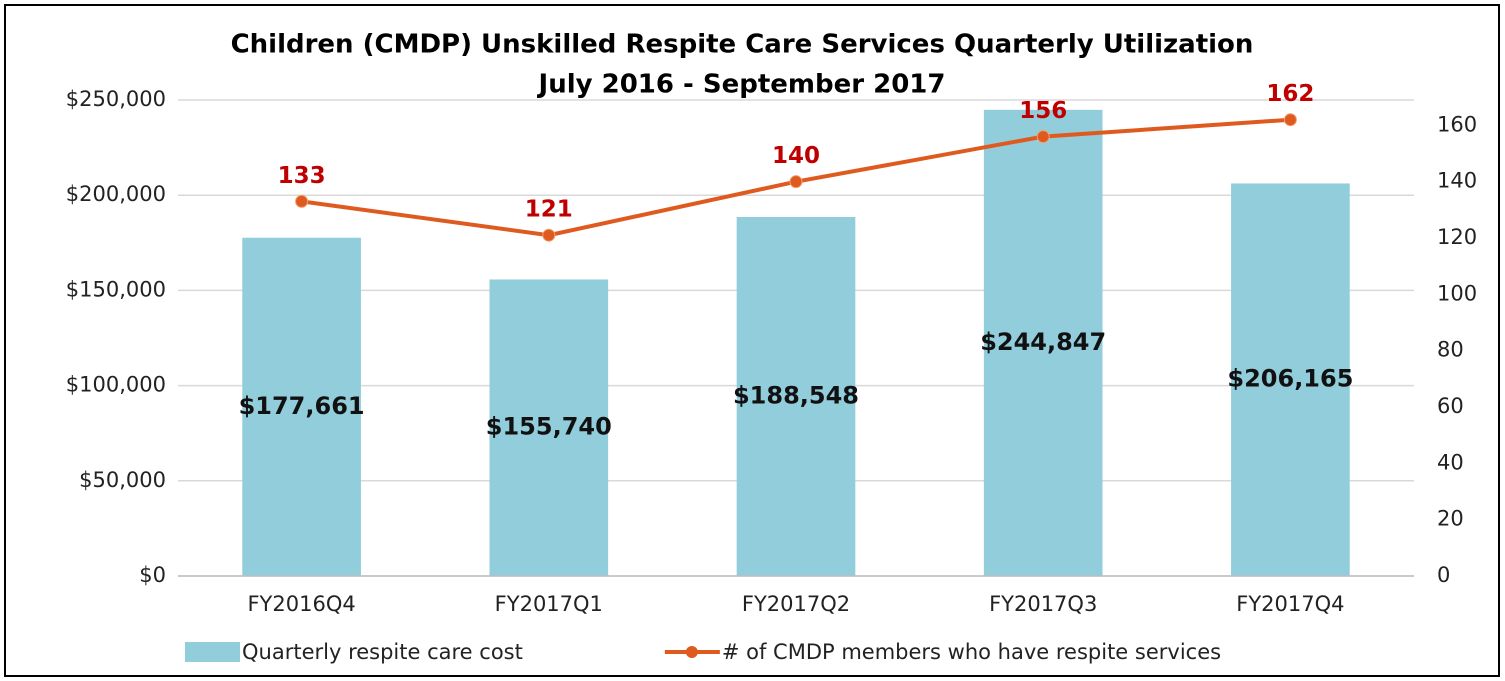 This screenshot has width=1505, height=681. Describe the element at coordinates (691, 652) in the screenshot. I see `legend-marker` at that location.